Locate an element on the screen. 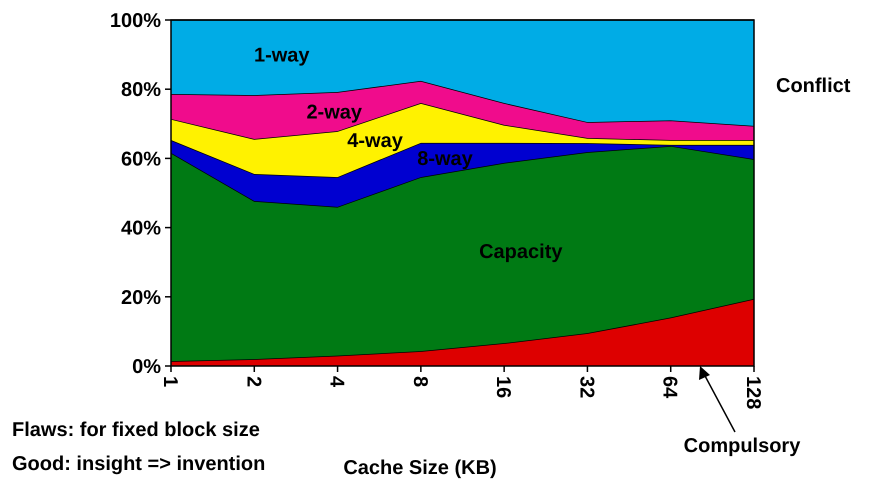  x-tick-label: 128 is located at coordinates (753, 393).